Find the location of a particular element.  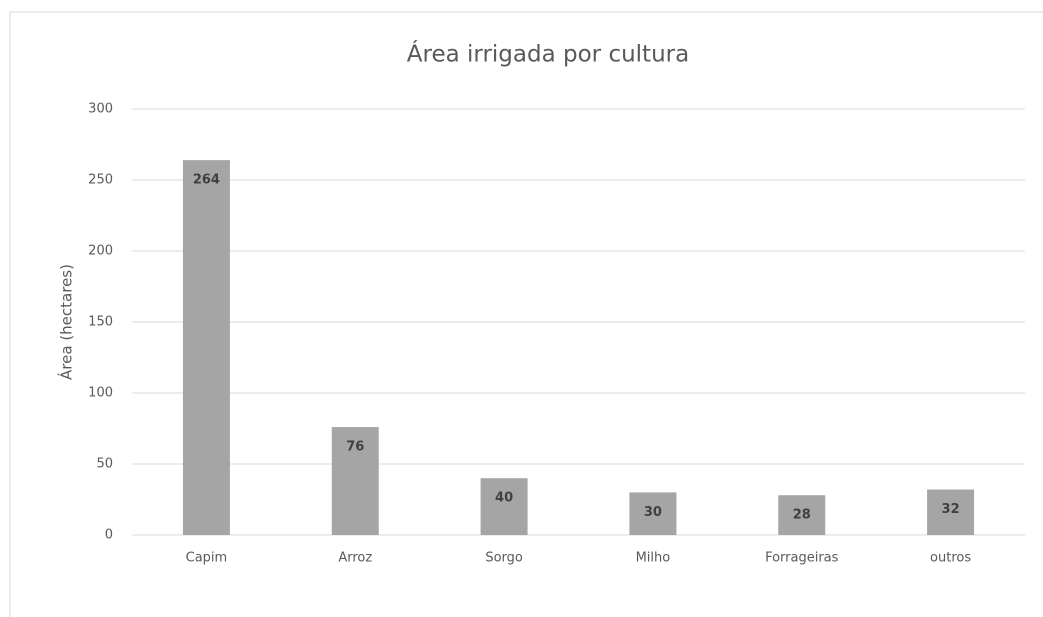

y-axis-label: Área (hectares) is located at coordinates (66, 322).